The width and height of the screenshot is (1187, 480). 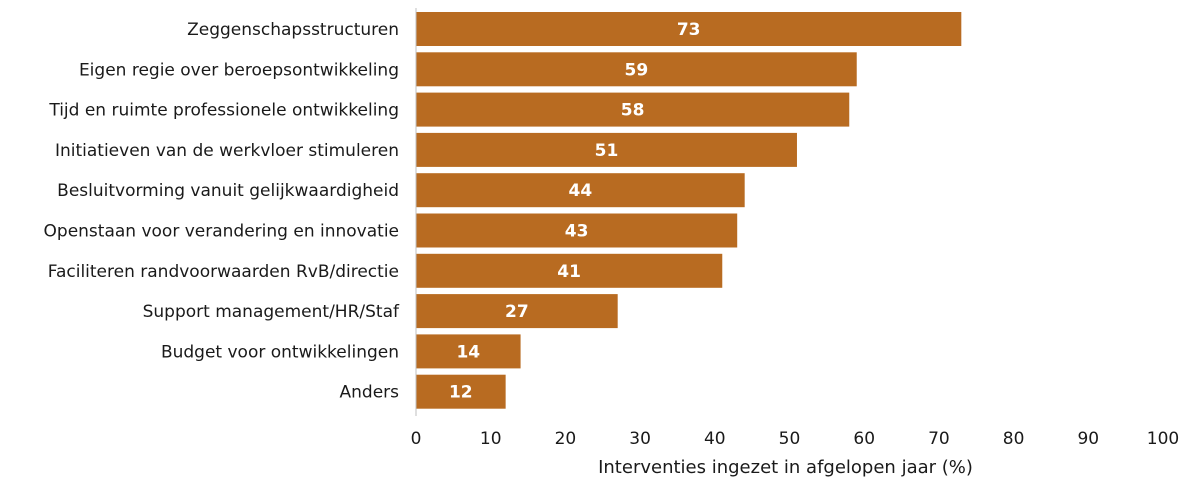 I want to click on category-label: Zeggenschapsstructuren, so click(x=293, y=30).